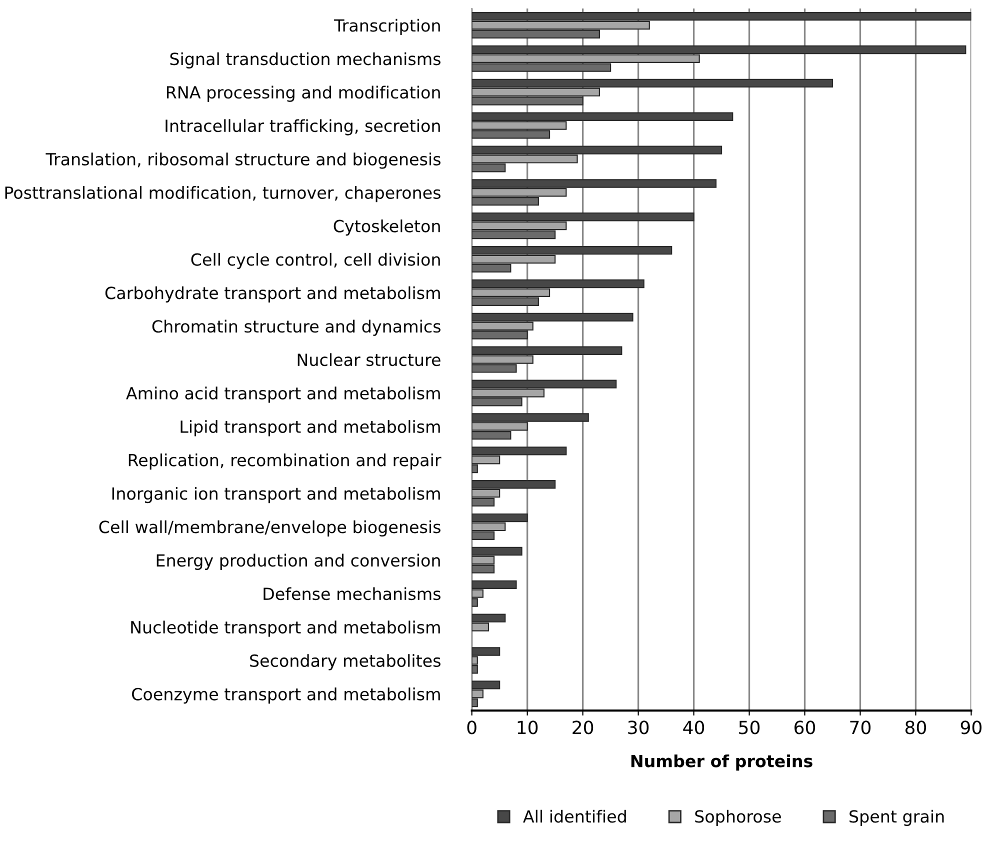  What do you see at coordinates (749, 727) in the screenshot?
I see `x-tick-label: 50` at bounding box center [749, 727].